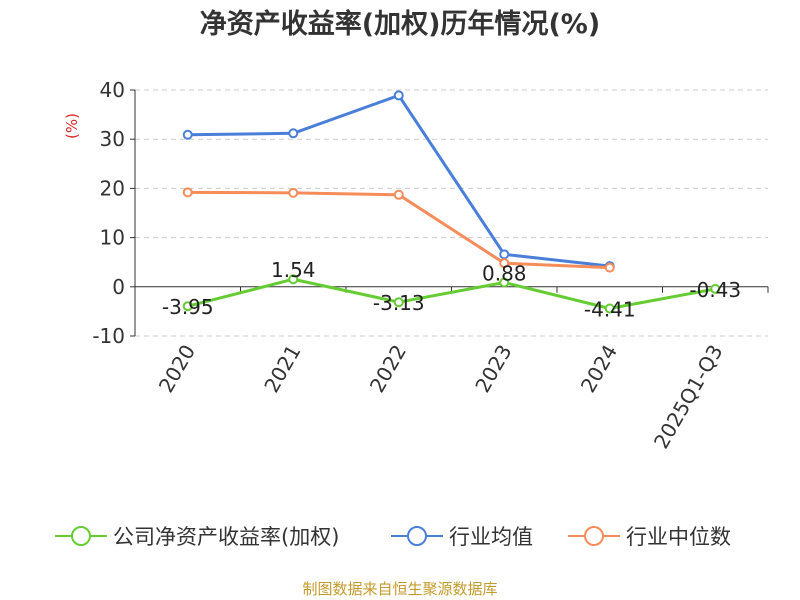 The image size is (800, 600). Describe the element at coordinates (293, 270) in the screenshot. I see `data-label: 1.54` at that location.